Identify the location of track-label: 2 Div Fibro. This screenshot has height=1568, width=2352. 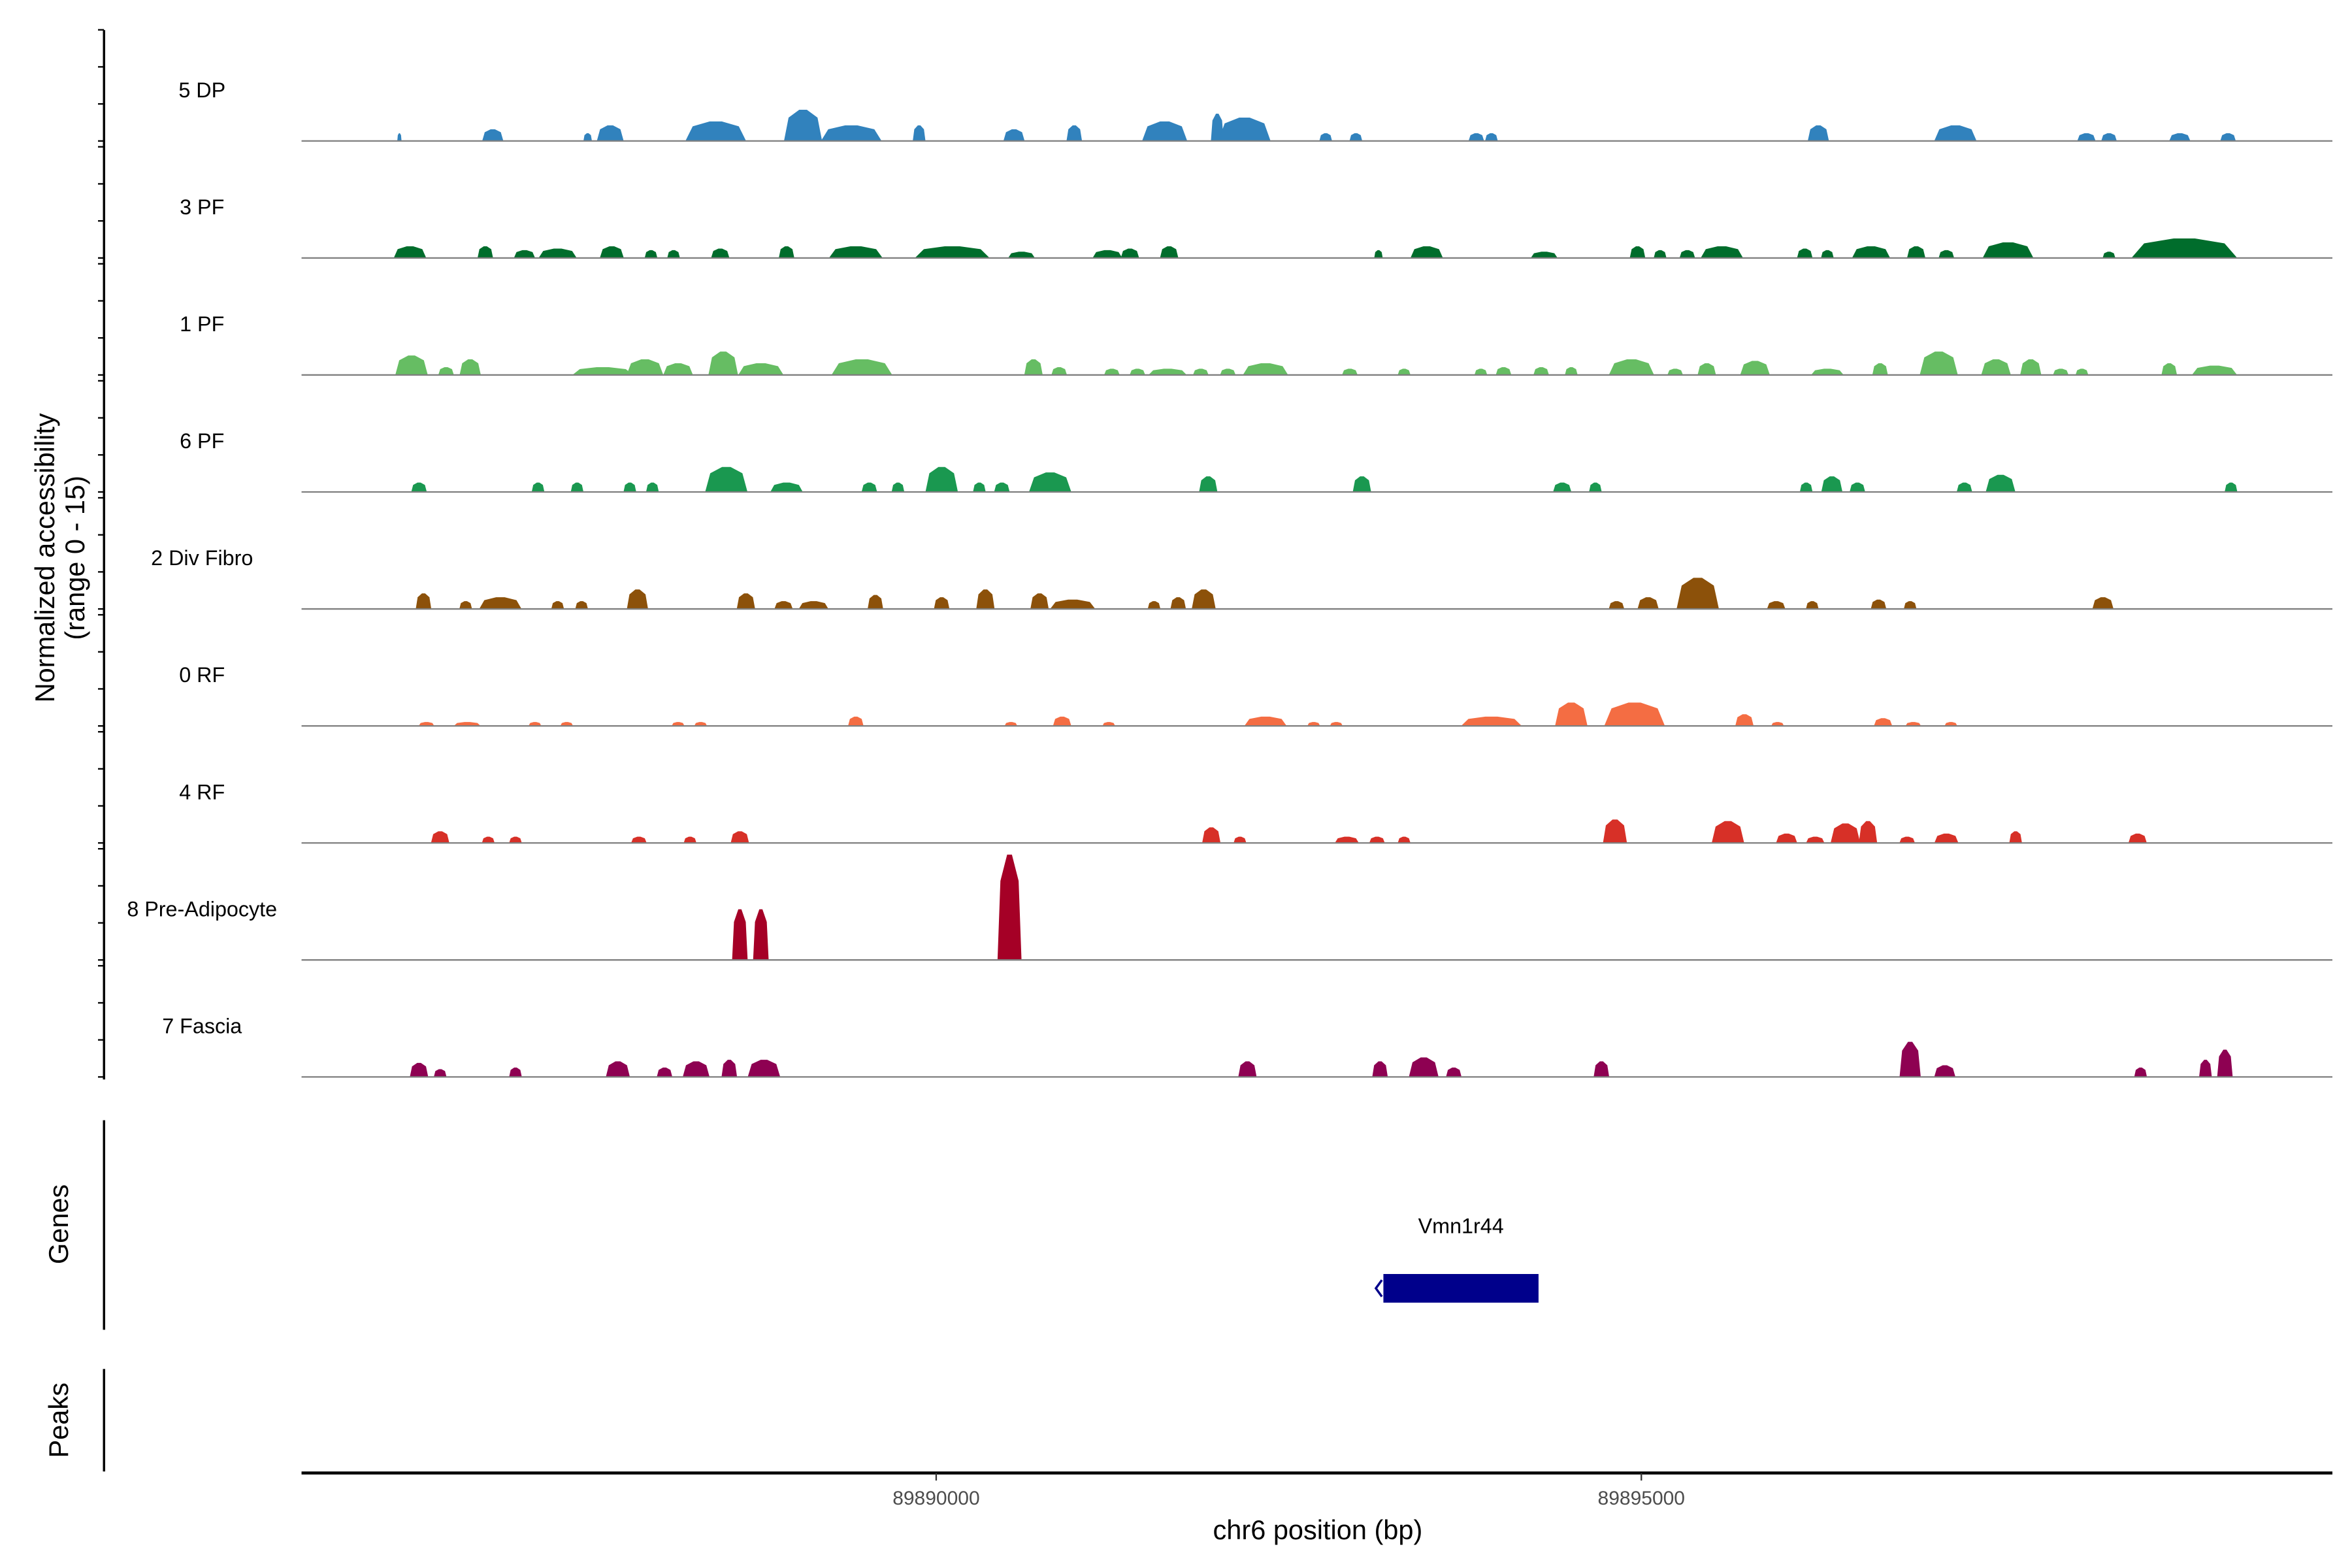
(202, 558).